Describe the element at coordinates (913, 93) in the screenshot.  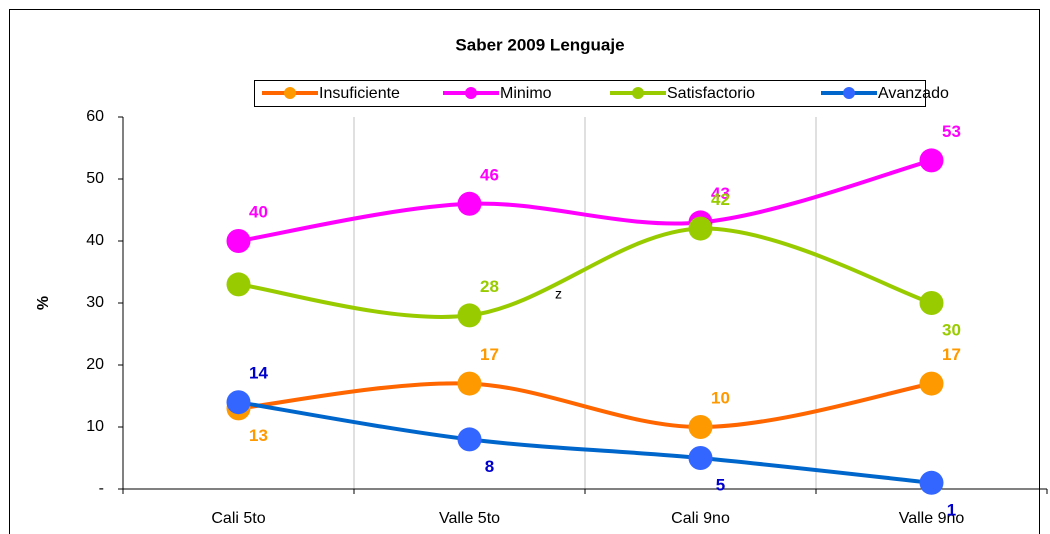
I see `legend-label: Avanzado` at that location.